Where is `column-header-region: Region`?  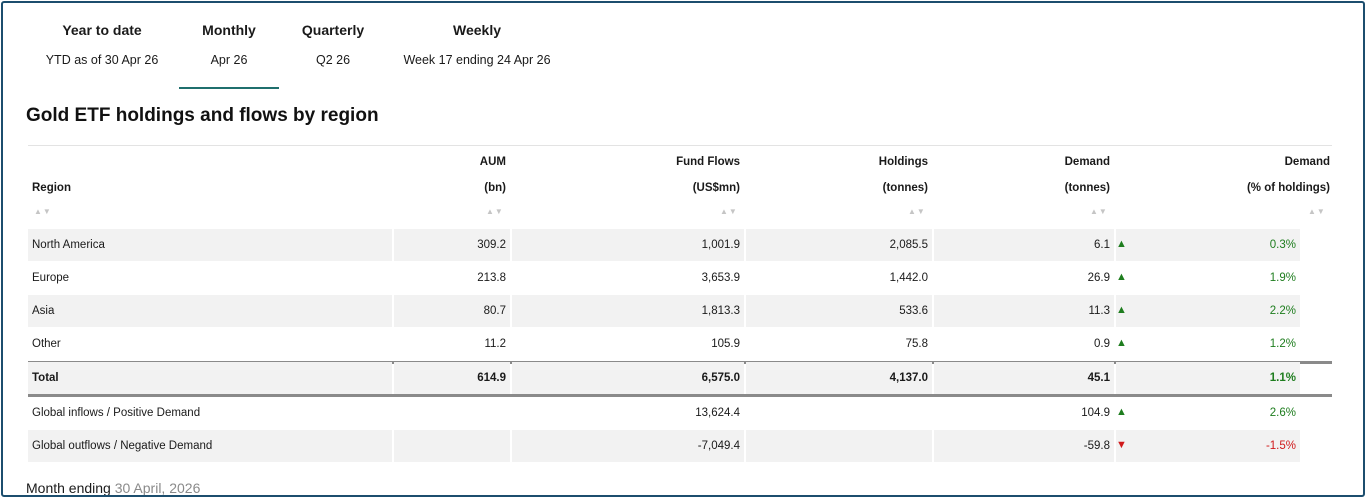 column-header-region: Region is located at coordinates (51, 188).